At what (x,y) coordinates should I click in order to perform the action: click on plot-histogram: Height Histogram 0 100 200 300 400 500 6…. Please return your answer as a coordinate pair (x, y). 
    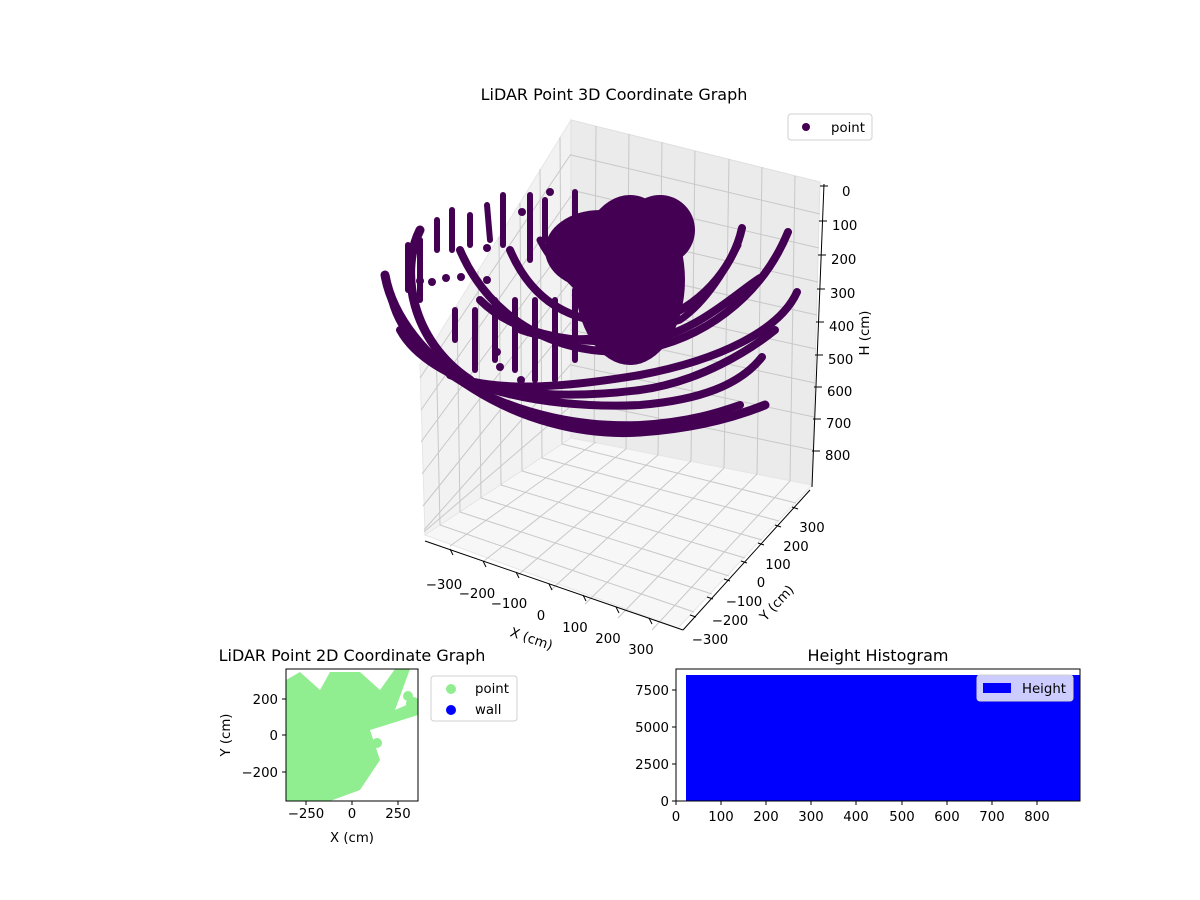
    Looking at the image, I should click on (858, 735).